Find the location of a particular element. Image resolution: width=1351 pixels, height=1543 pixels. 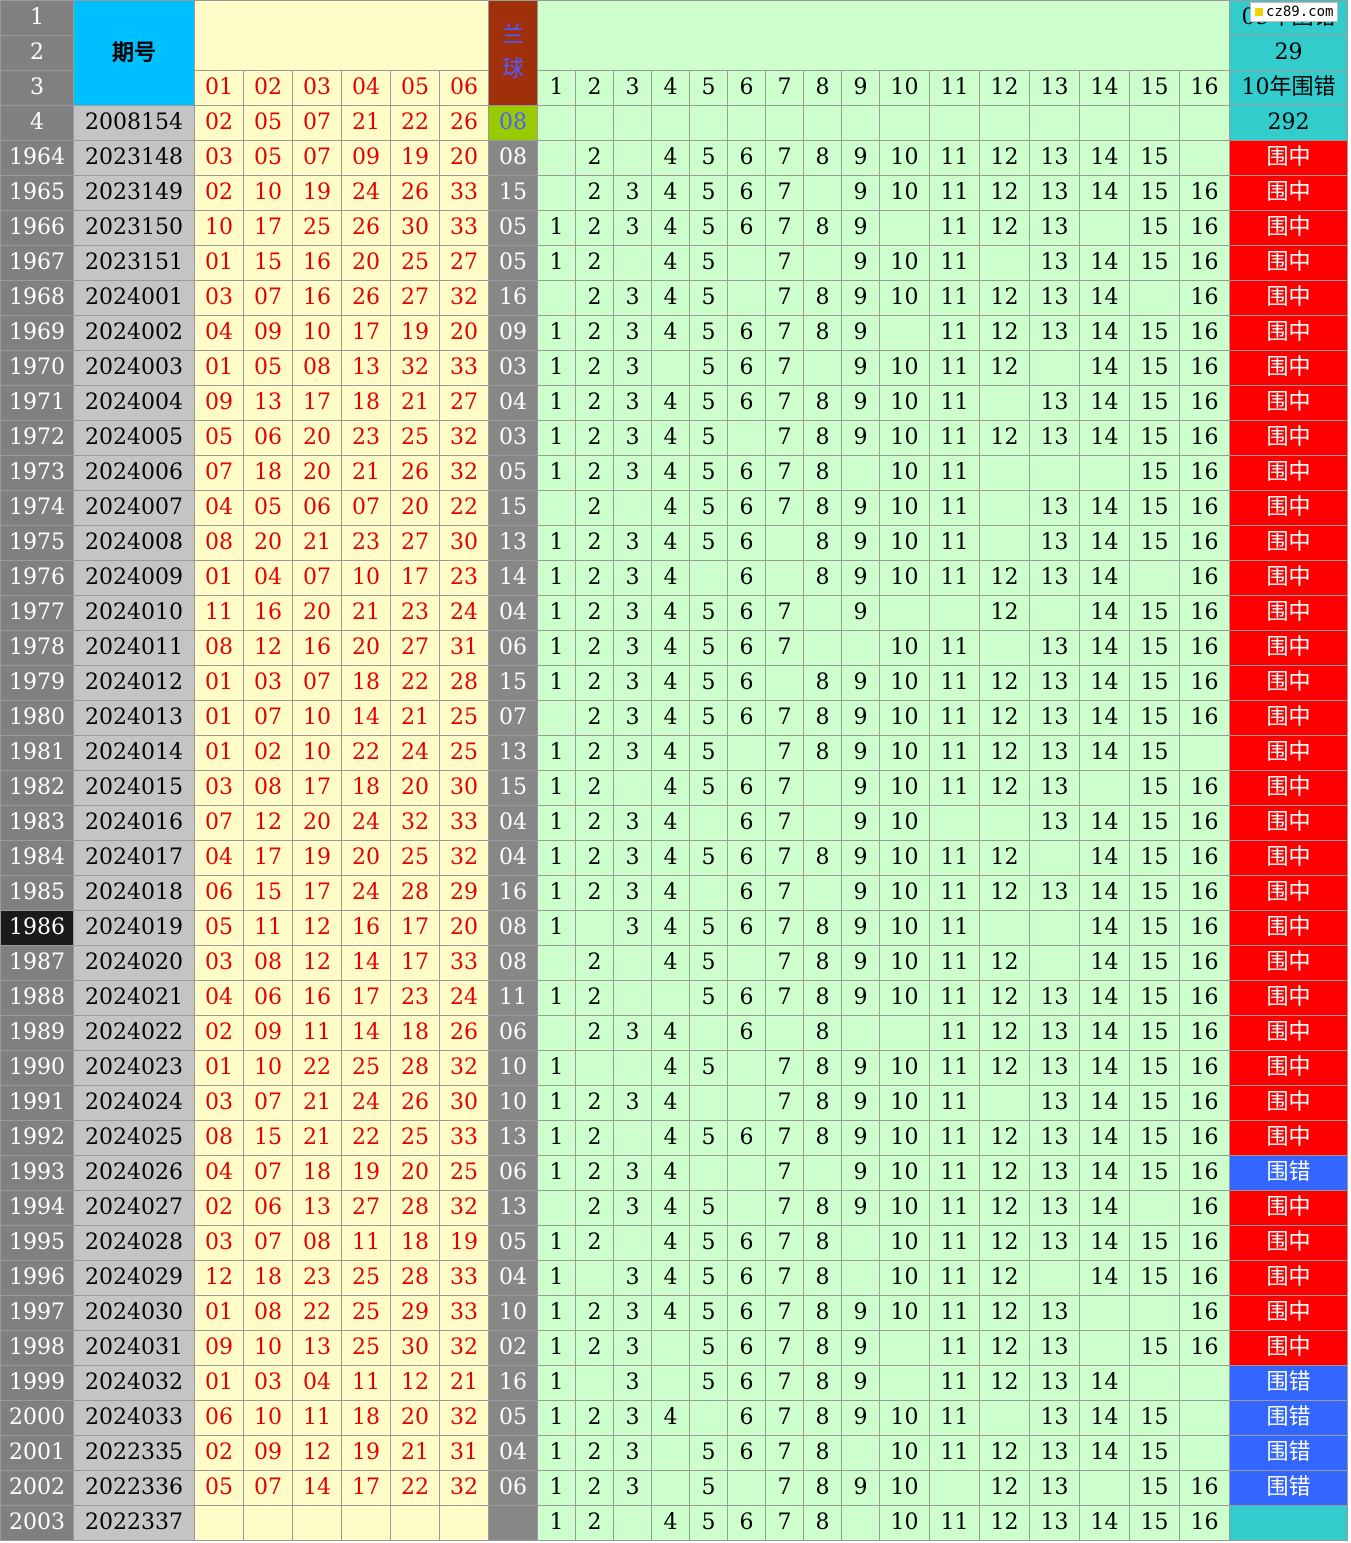

row-number: 2001 is located at coordinates (37, 1453).